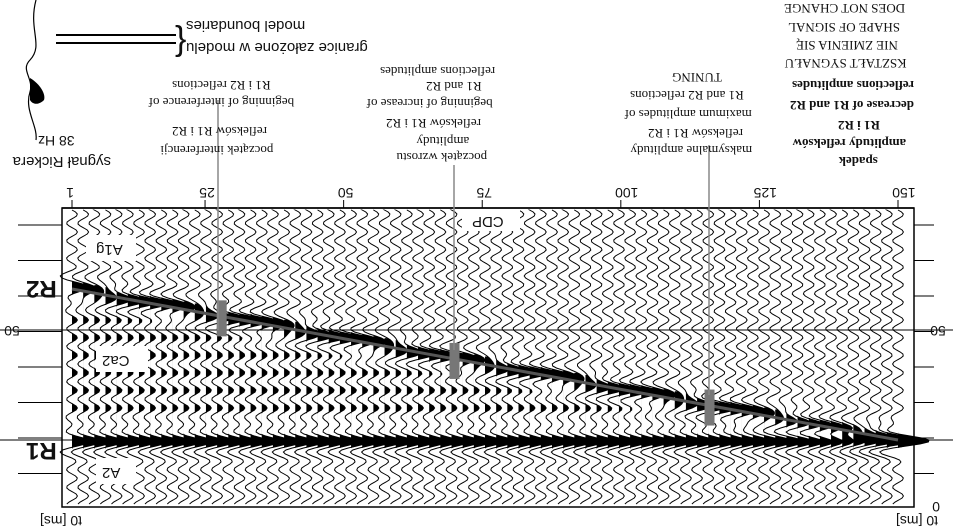 This screenshot has height=532, width=953. Describe the element at coordinates (61, 161) in the screenshot. I see `ricker-name: sygnał Rickera` at that location.